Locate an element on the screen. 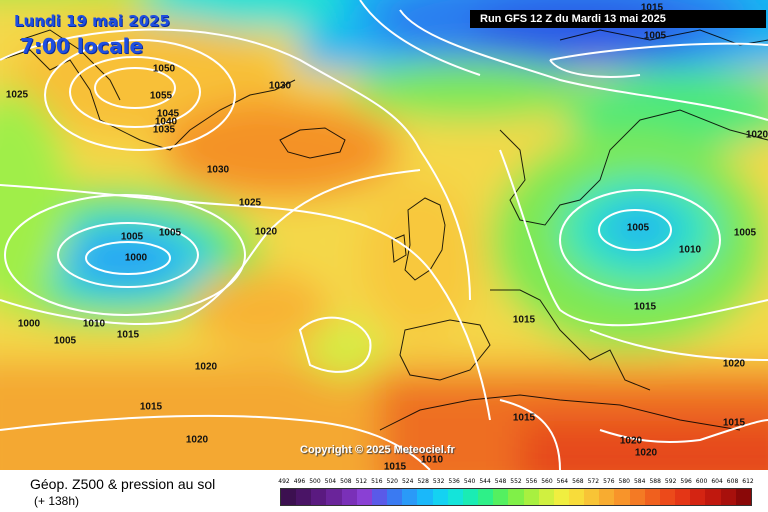 This screenshot has width=768, height=512. forecast-date: Lundi 19 mai 2025 is located at coordinates (92, 21).